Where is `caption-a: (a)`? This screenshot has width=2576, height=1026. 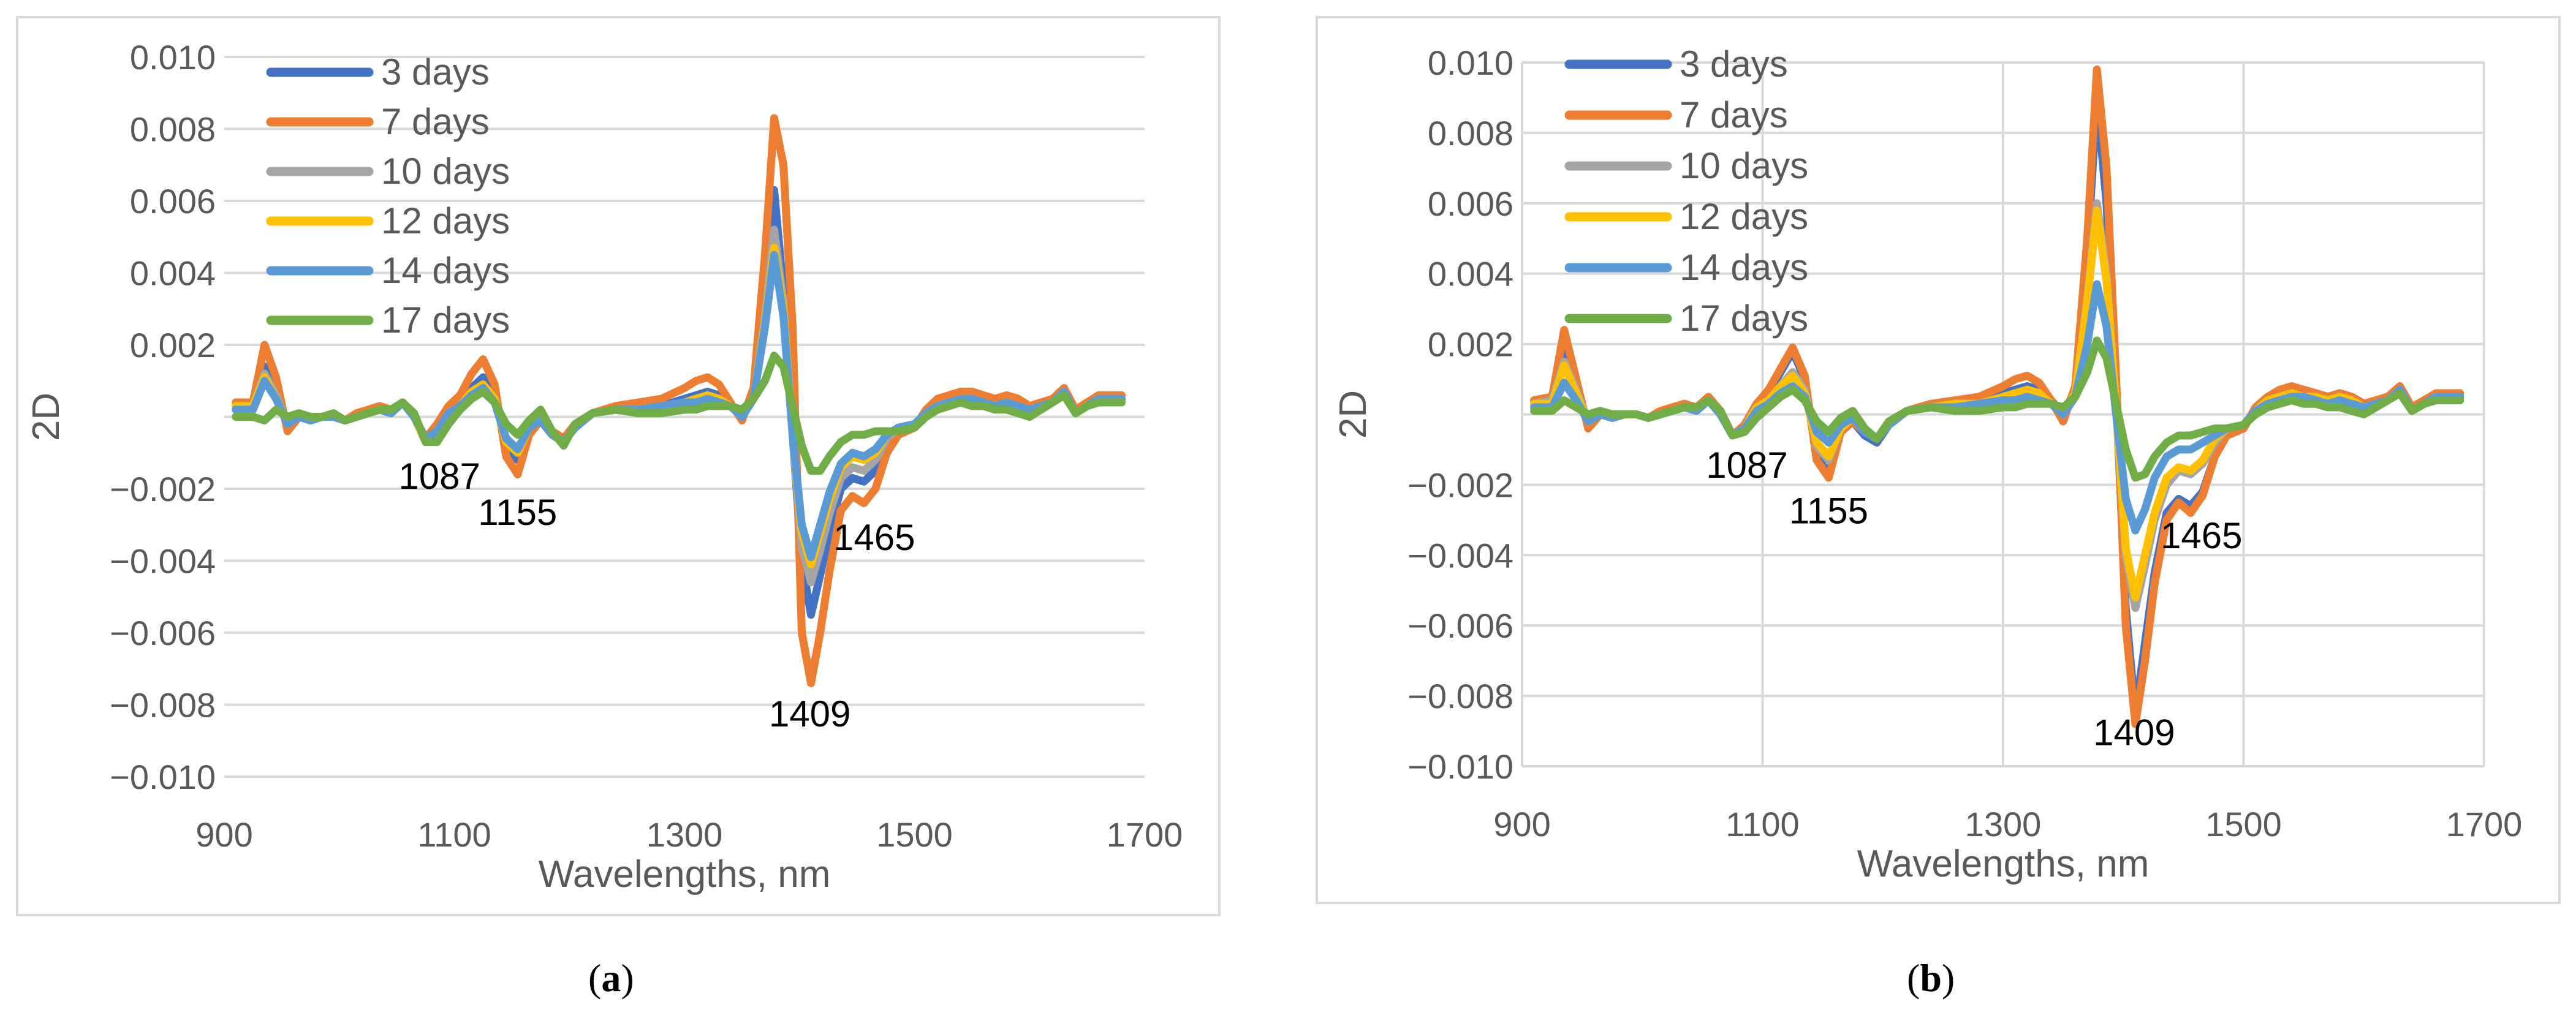 caption-a: (a) is located at coordinates (611, 978).